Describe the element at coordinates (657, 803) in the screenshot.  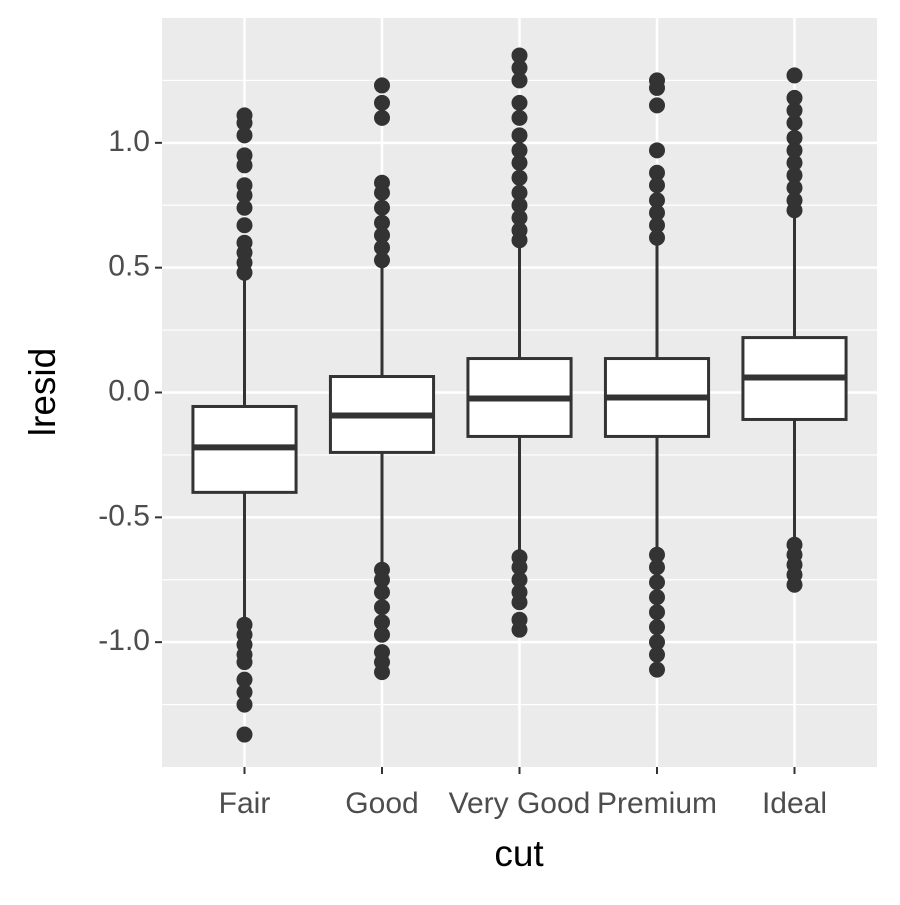
I see `x-tick-label: Premium` at that location.